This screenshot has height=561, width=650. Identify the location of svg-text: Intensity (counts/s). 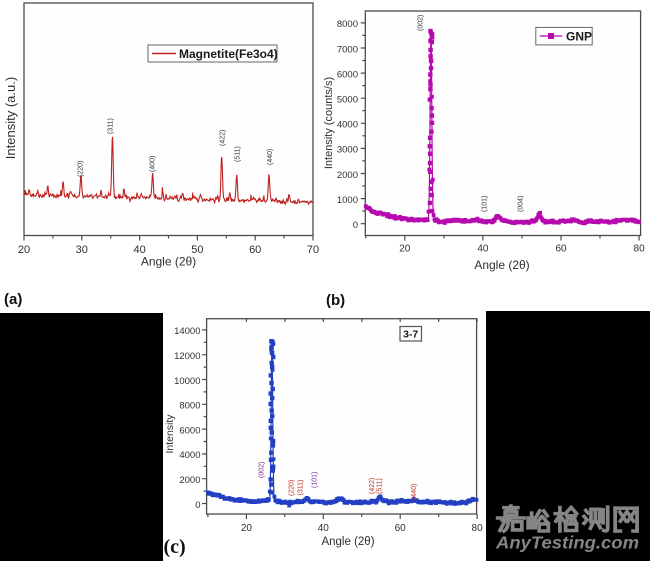
(329, 123).